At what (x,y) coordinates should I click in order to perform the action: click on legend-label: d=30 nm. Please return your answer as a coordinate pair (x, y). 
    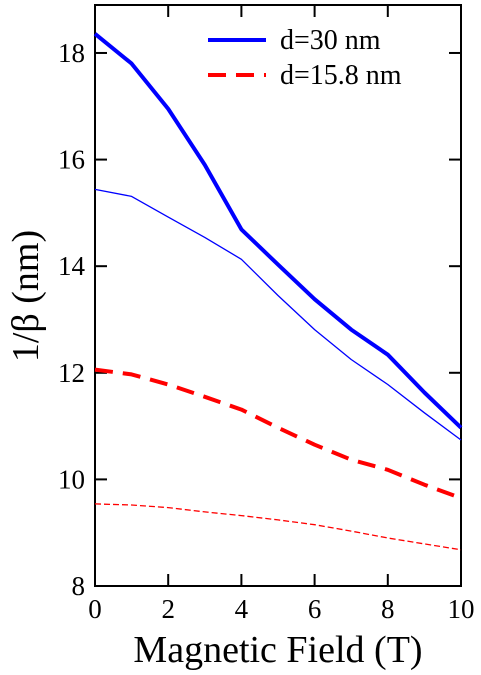
    Looking at the image, I should click on (330, 40).